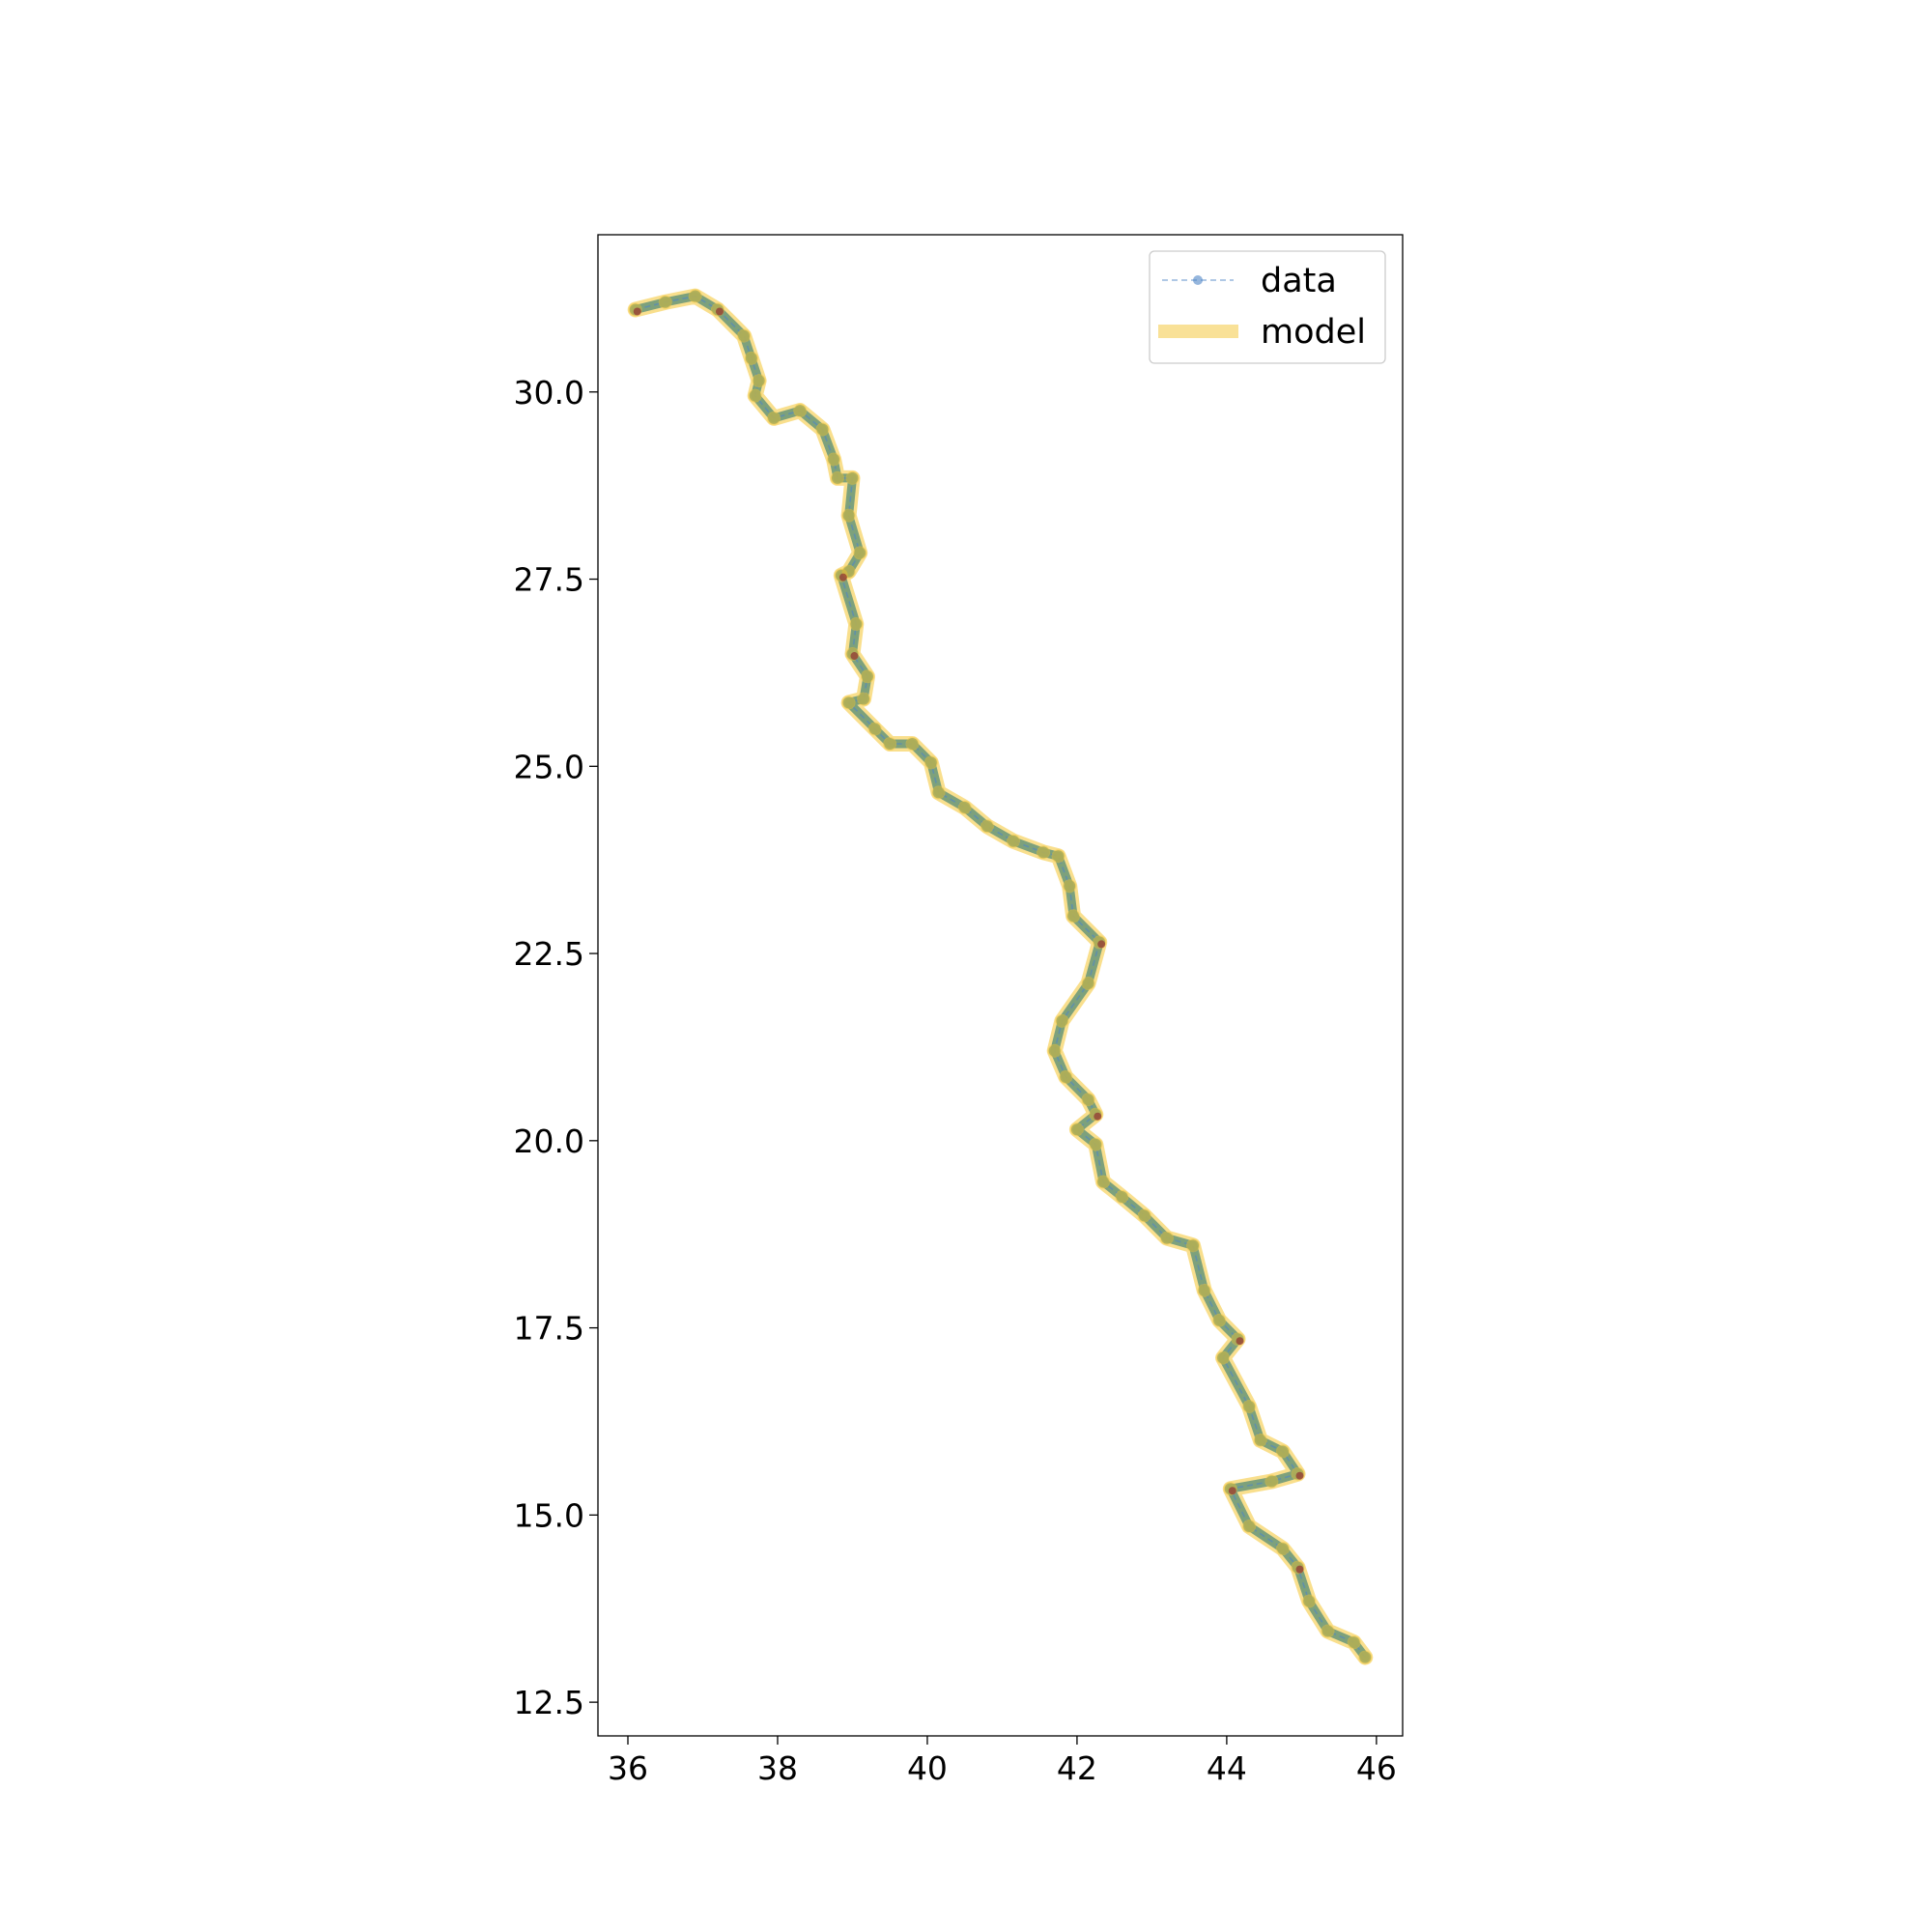 The image size is (1932, 1932). I want to click on legend-data-marker, so click(1198, 280).